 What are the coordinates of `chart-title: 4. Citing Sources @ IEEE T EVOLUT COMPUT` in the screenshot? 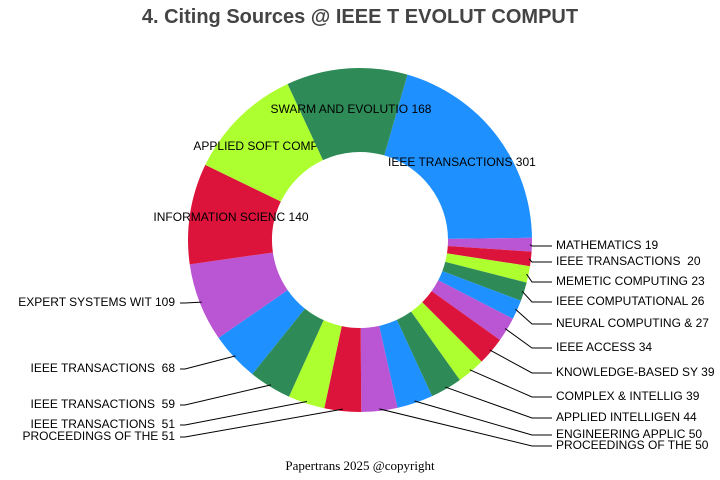 It's located at (360, 17).